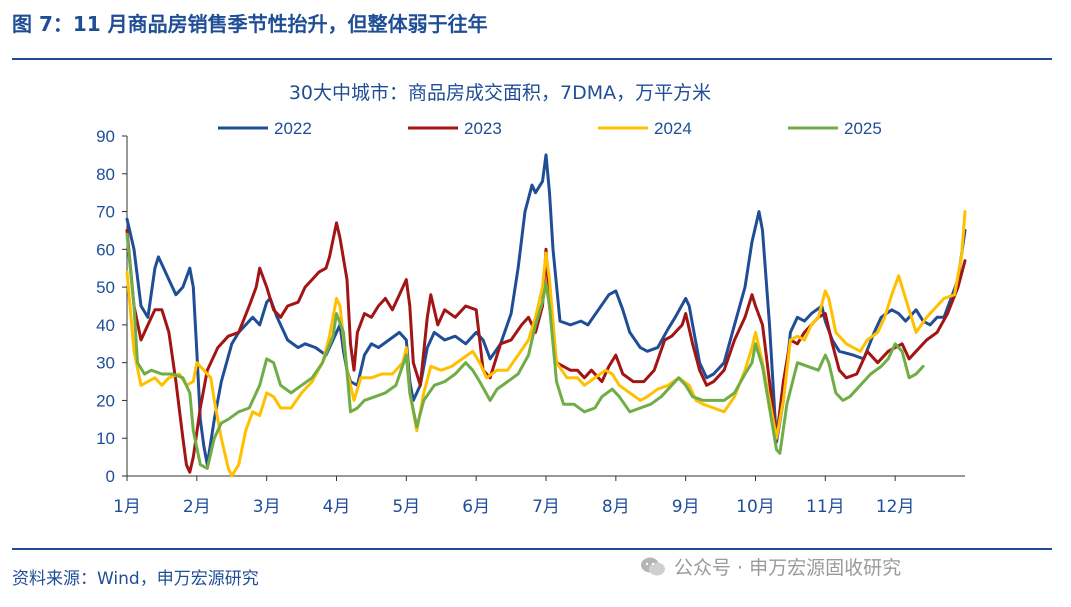  I want to click on x-tick-label: 12月, so click(895, 507).